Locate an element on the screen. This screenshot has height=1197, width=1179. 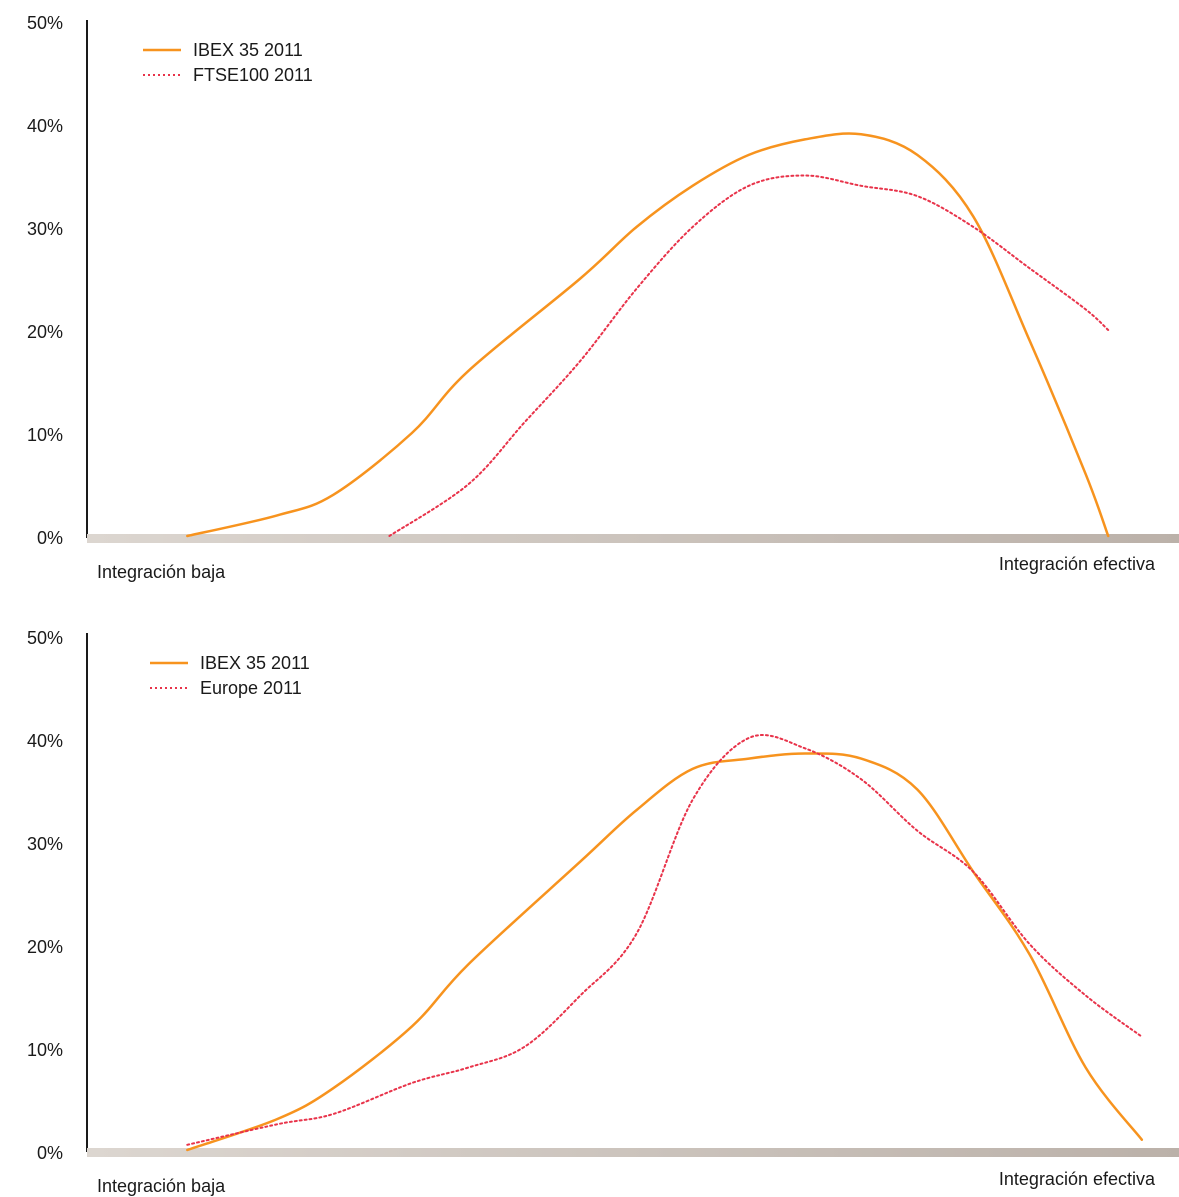
legend-label: Europe 2011 is located at coordinates (251, 688).